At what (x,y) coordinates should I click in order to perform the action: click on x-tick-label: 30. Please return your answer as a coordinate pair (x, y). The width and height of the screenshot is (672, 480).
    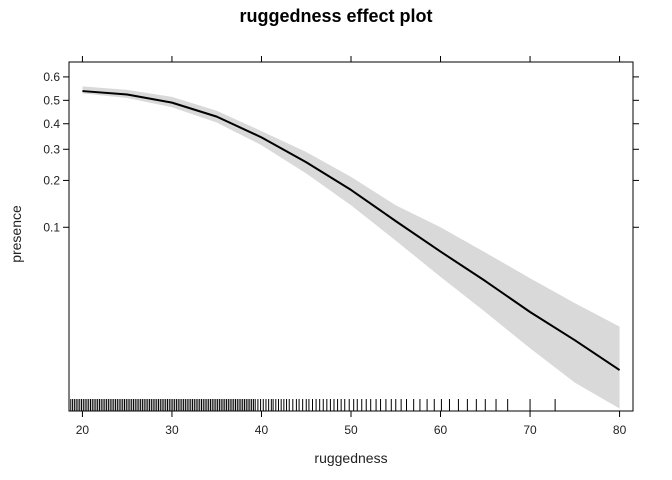
    Looking at the image, I should click on (172, 430).